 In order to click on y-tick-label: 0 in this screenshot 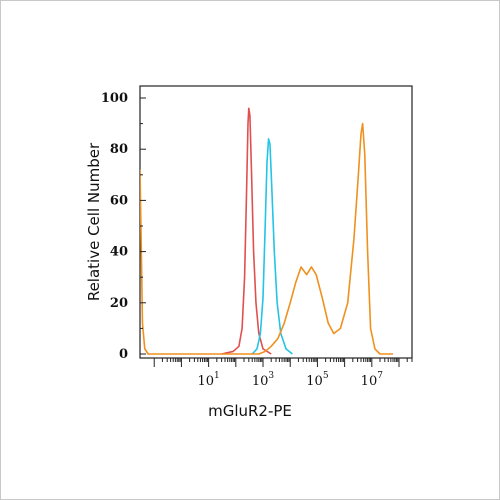, I will do `click(123, 354)`.